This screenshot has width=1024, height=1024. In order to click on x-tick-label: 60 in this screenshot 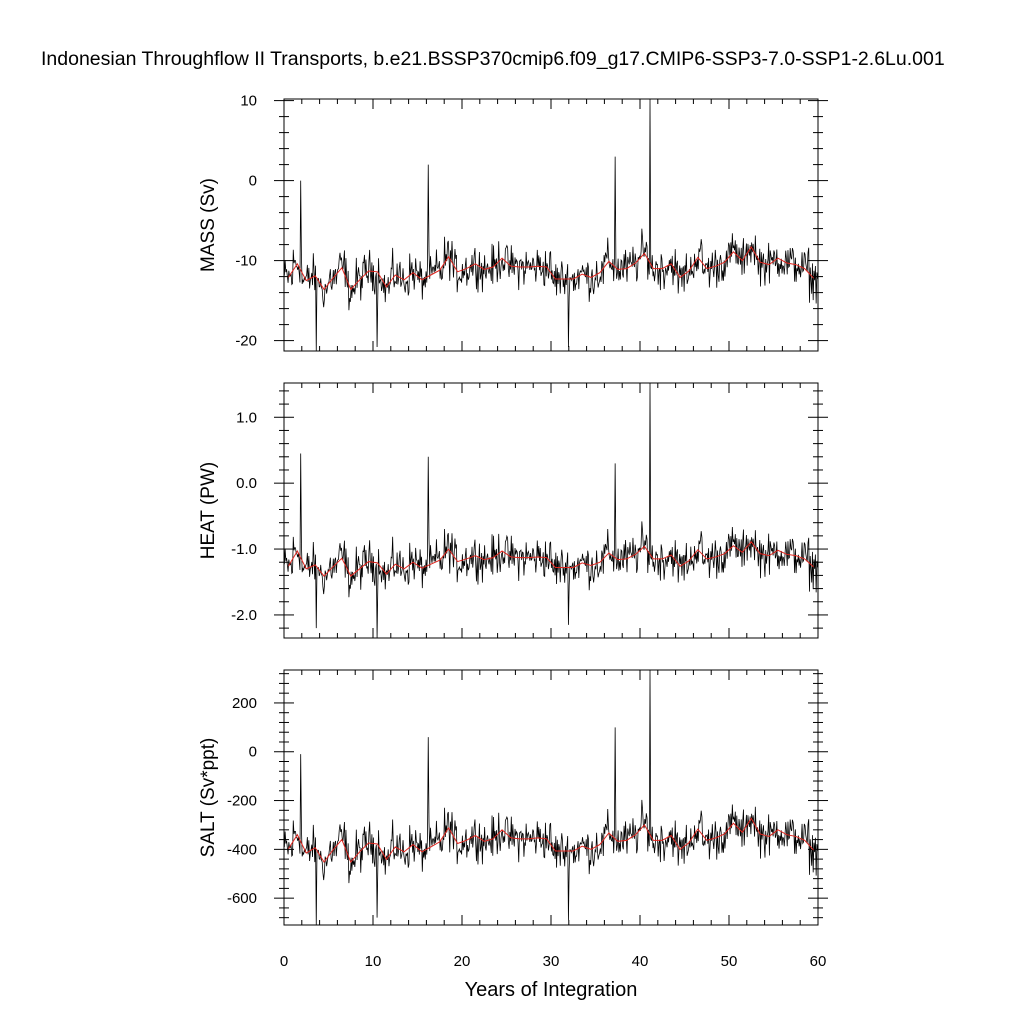, I will do `click(818, 961)`.